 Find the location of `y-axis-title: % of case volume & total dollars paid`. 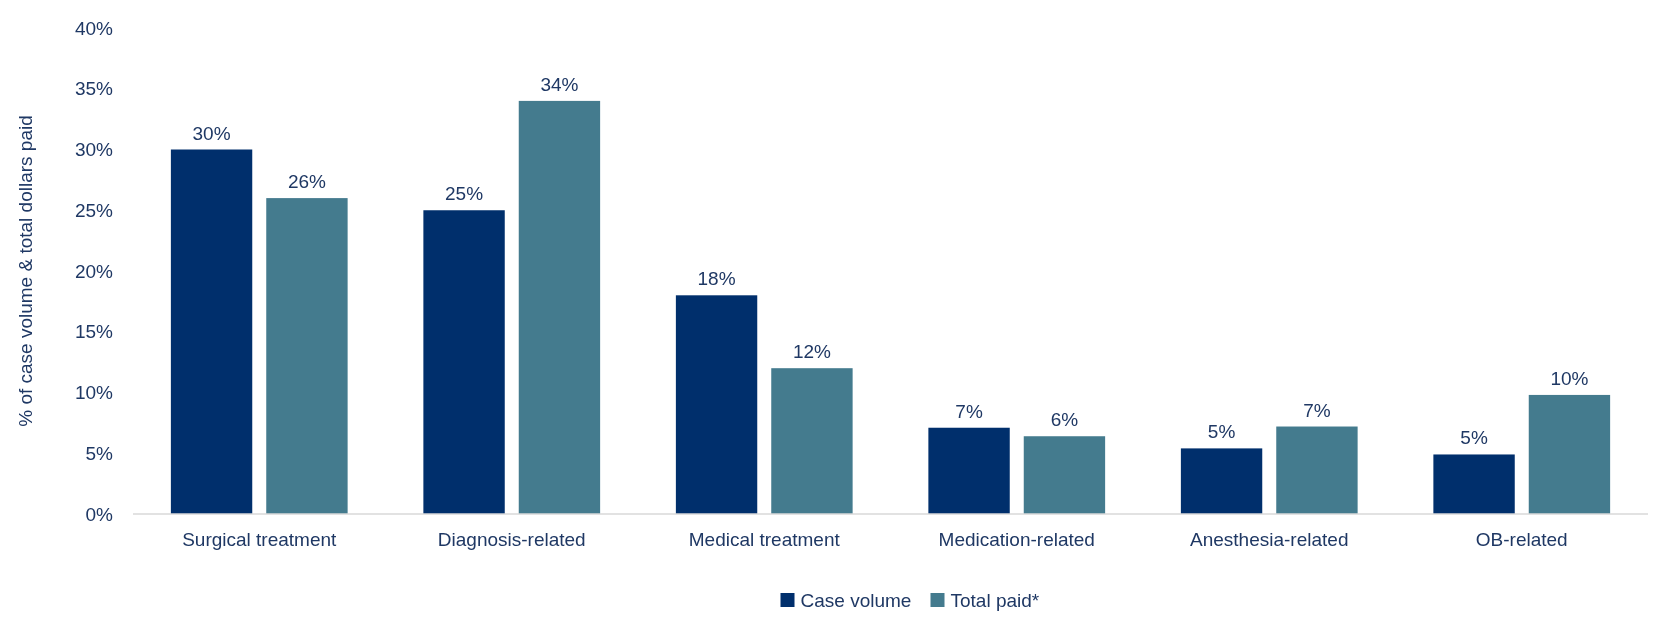

y-axis-title: % of case volume & total dollars paid is located at coordinates (25, 271).